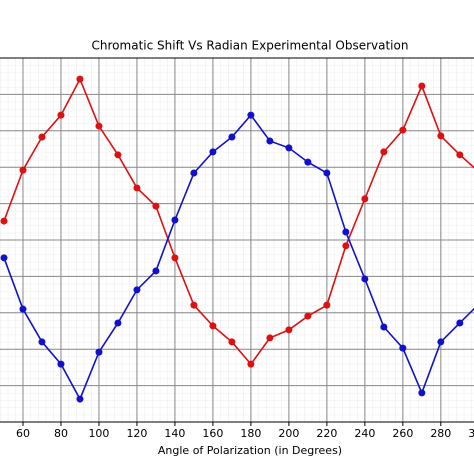 The image size is (474, 474). I want to click on x-axis-label: Angle of Polarization (in Degrees), so click(250, 450).